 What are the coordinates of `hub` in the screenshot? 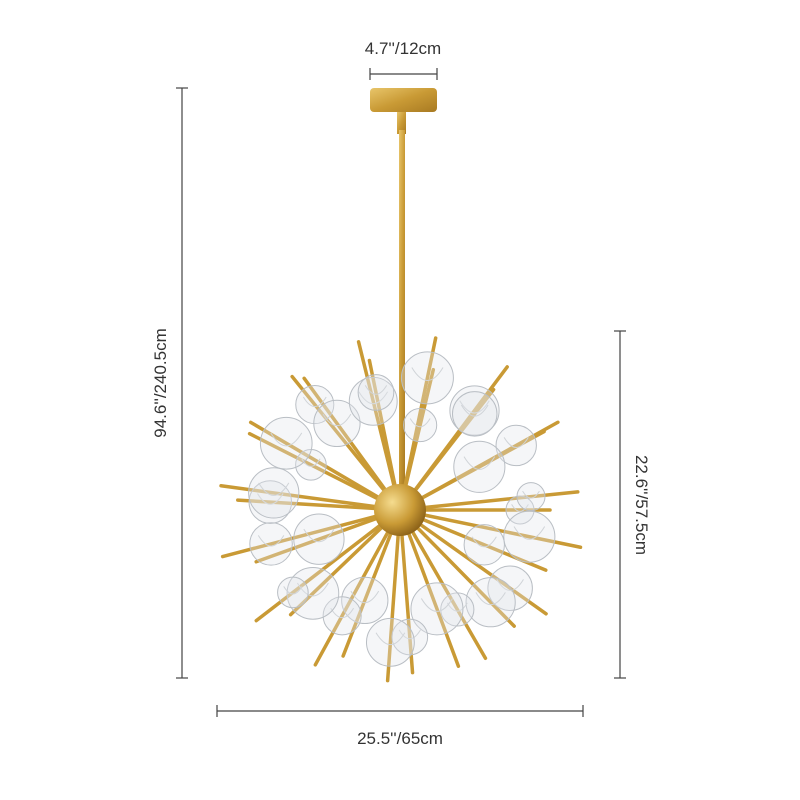 It's located at (400, 510).